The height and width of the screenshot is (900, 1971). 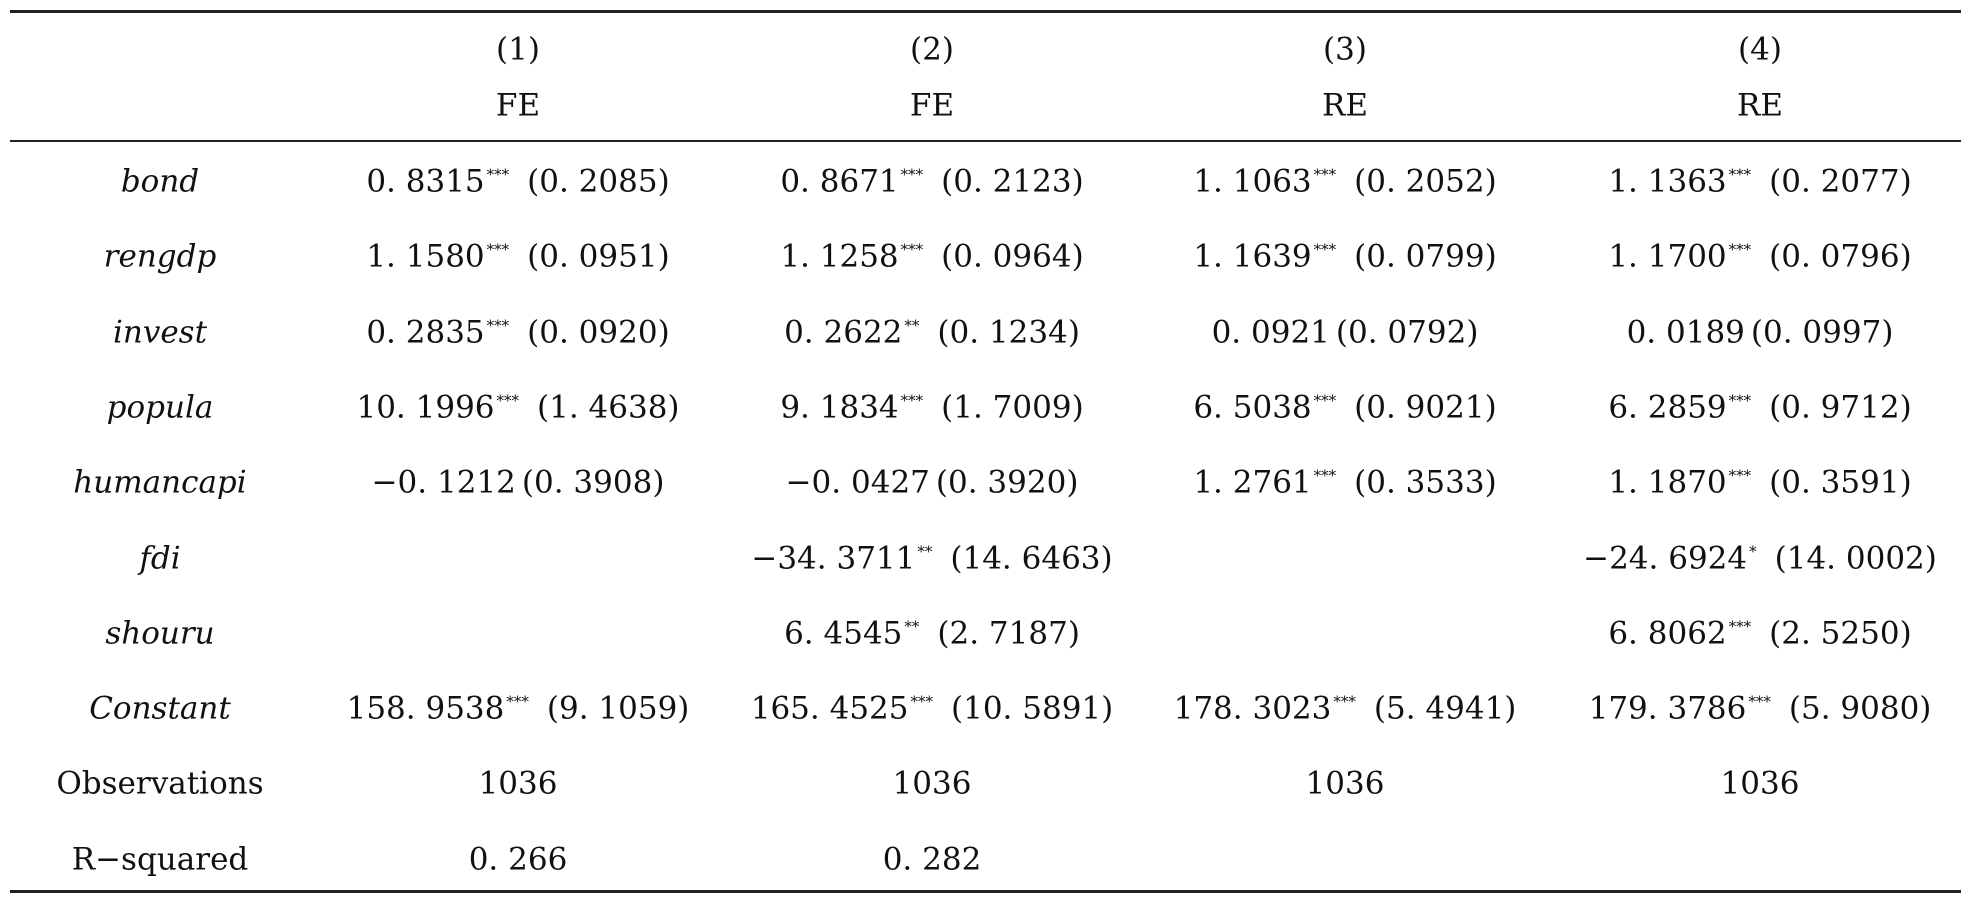 I want to click on standard-error: (0. 0920), so click(x=598, y=332).